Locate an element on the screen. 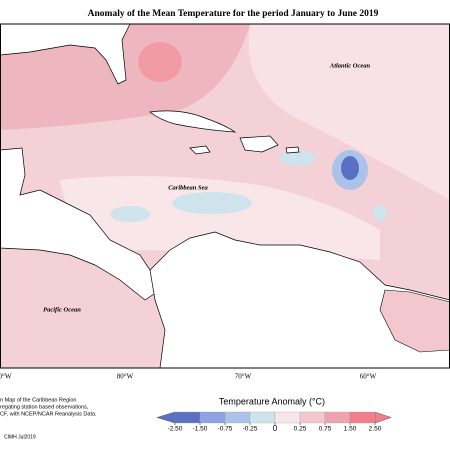 The image size is (450, 450). footnote-line: CF, with NCEP/NCAR Reanalysis Data. is located at coordinates (48, 414).